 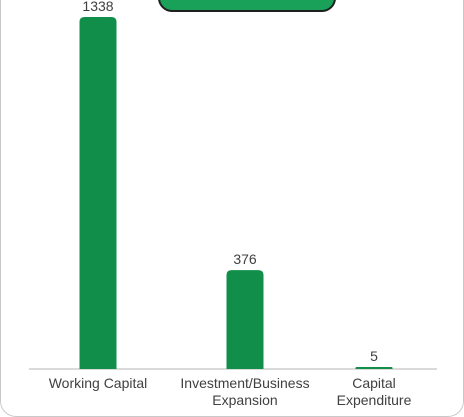 I want to click on category-label-0: Working Capital, so click(x=98, y=383).